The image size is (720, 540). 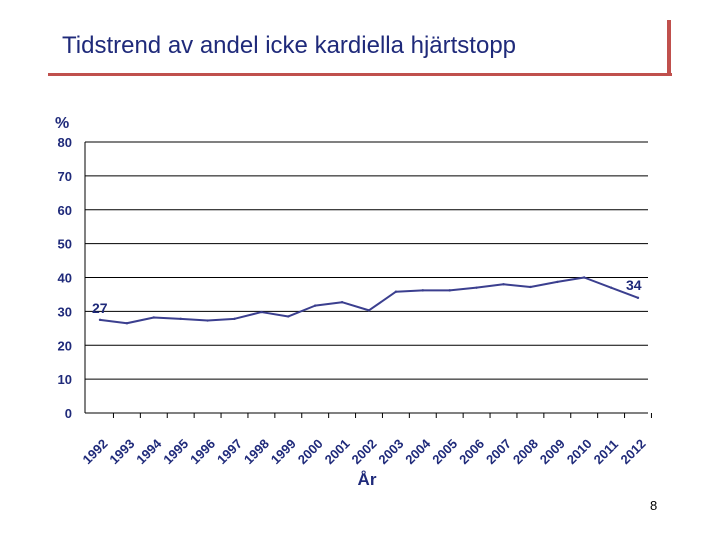 I want to click on x-tick-label-2002: 2002, so click(x=364, y=451).